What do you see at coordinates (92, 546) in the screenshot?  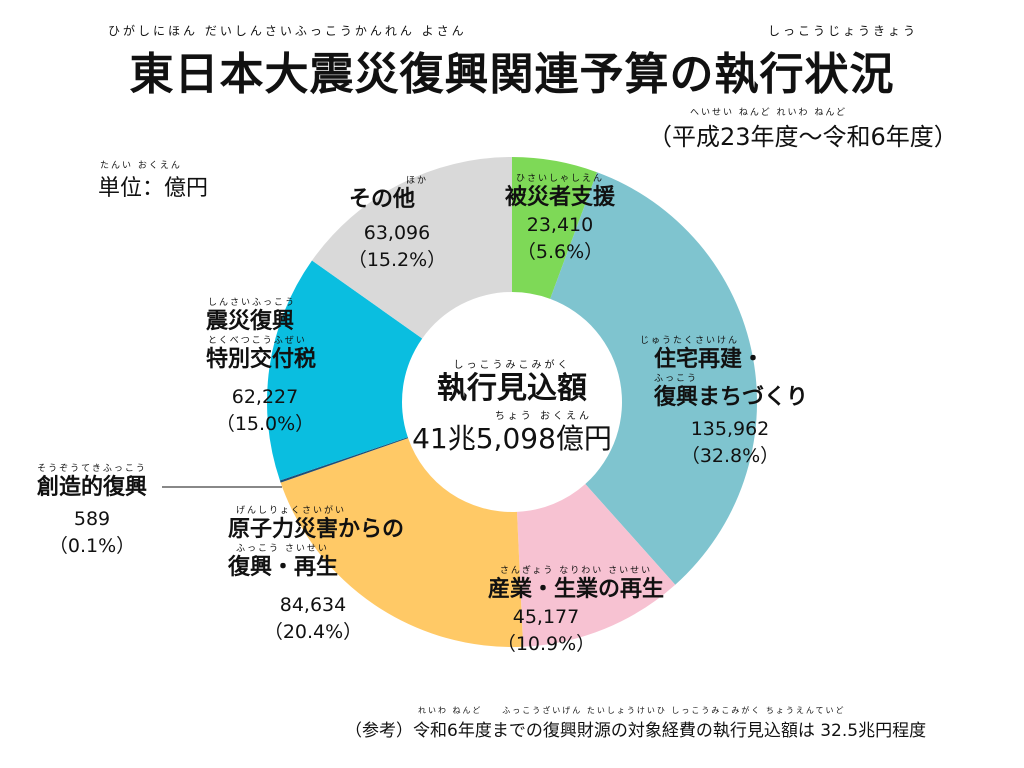 I see `slice-percent: （0.1%）` at bounding box center [92, 546].